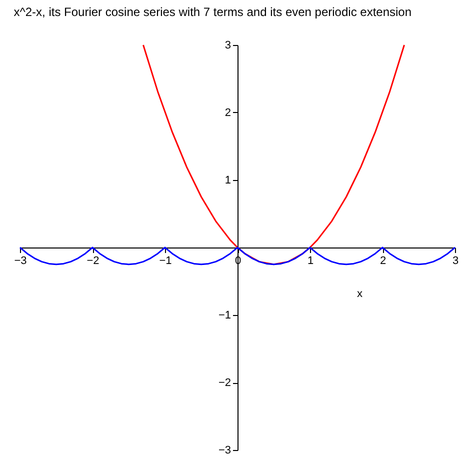  What do you see at coordinates (383, 261) in the screenshot?
I see `x-tick-label: 2` at bounding box center [383, 261].